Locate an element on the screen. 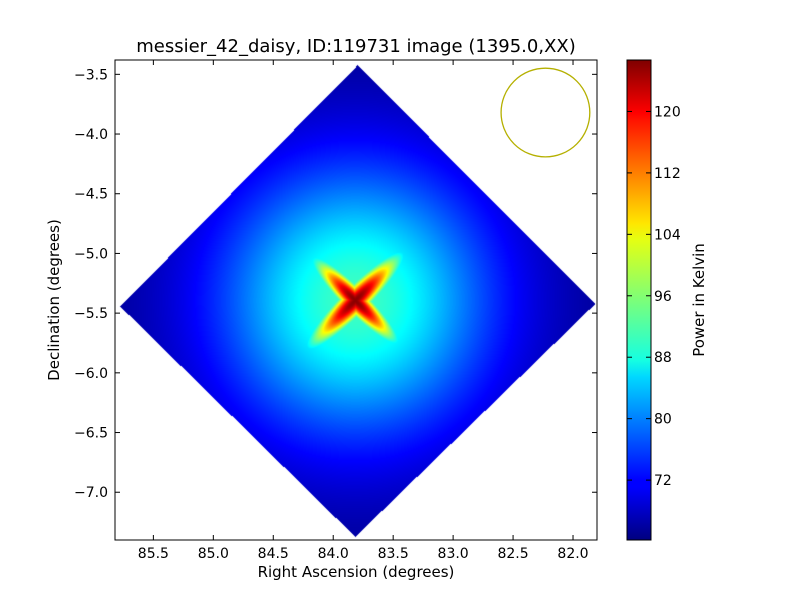  colorbar-tick-label: 72 is located at coordinates (663, 481).